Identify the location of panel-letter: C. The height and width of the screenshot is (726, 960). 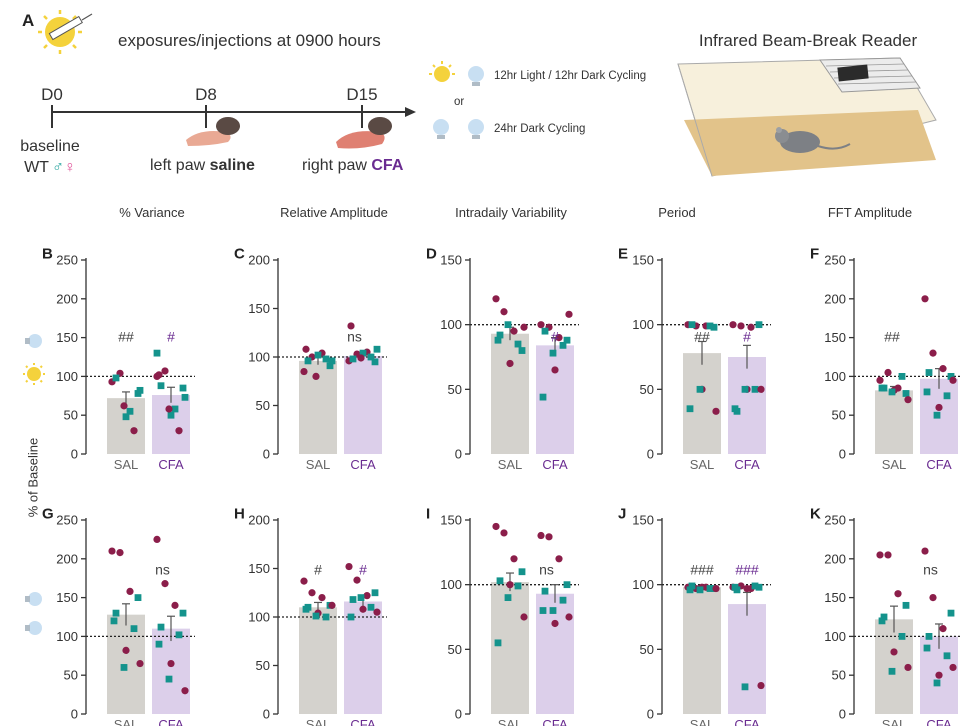
(239, 253).